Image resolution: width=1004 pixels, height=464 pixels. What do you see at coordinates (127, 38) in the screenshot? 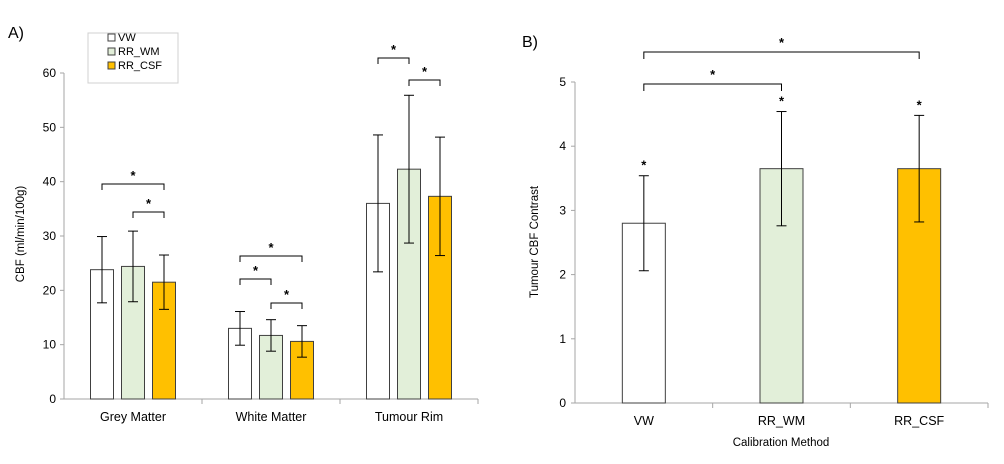
I see `legend-label-vw: VW` at bounding box center [127, 38].